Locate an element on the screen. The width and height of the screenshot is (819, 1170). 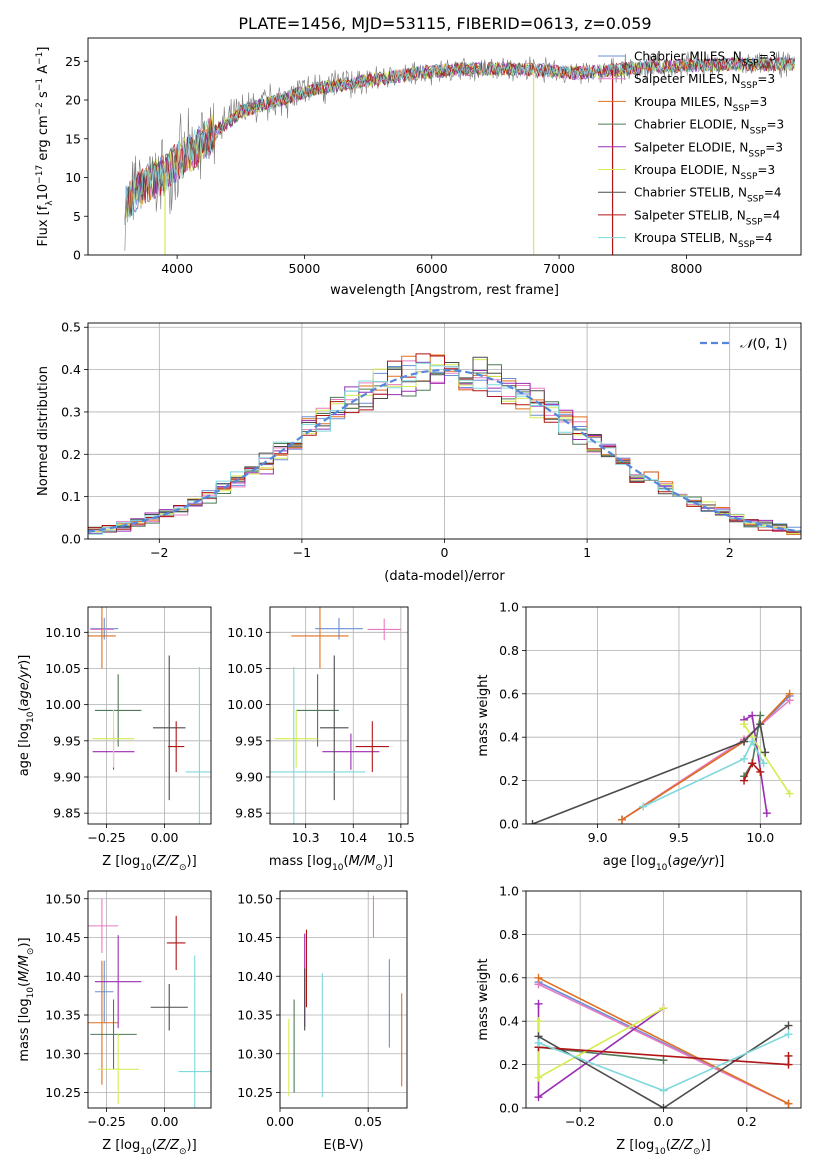
age-vs-Z-xlabel: Z [log10(Z/Z⊙)] is located at coordinates (149, 863).